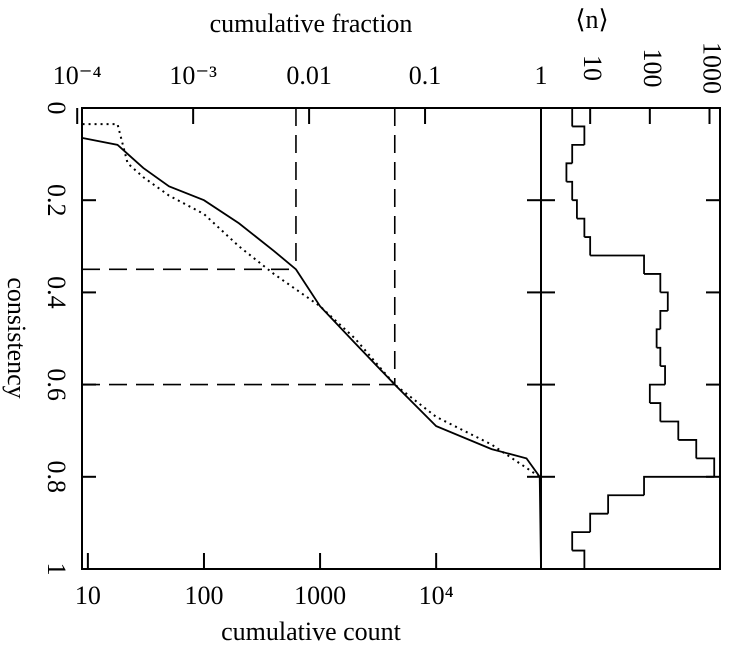  What do you see at coordinates (652, 68) in the screenshot?
I see `top-tick-label: 100` at bounding box center [652, 68].